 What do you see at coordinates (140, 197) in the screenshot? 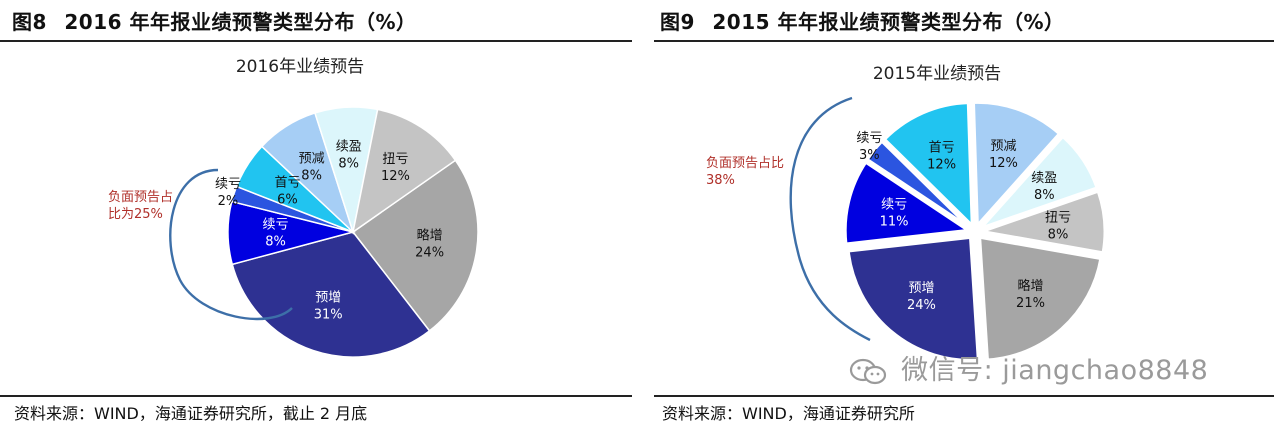
I see `negative-forecast-annotation: 负面预告占` at bounding box center [140, 197].